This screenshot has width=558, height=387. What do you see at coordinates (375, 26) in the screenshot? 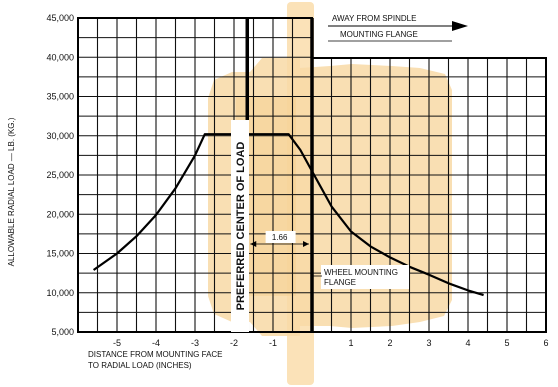
I see `away-from-spindle-label: AWAY FROM SPINDLE MOUNTING FLANGE` at bounding box center [375, 26].